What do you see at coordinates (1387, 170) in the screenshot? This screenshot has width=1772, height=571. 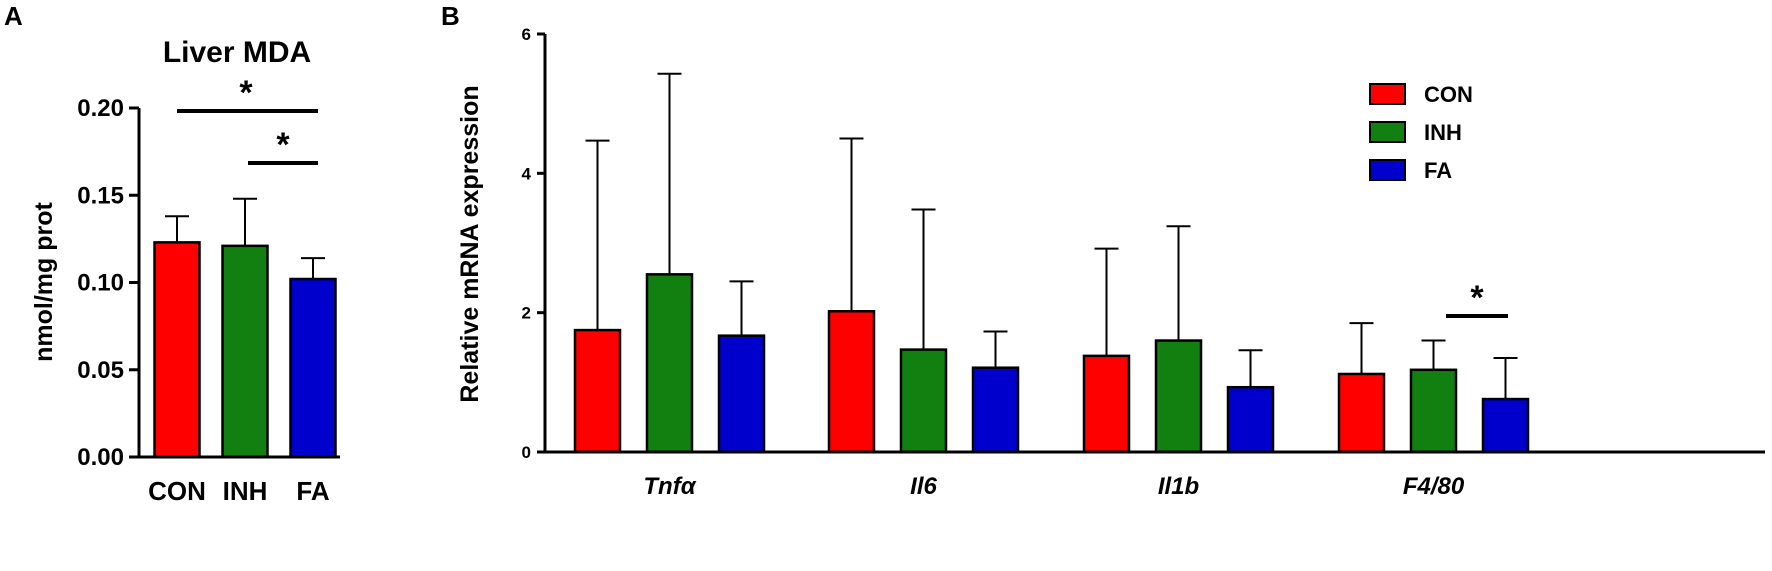 I see `legend-swatch-fa` at bounding box center [1387, 170].